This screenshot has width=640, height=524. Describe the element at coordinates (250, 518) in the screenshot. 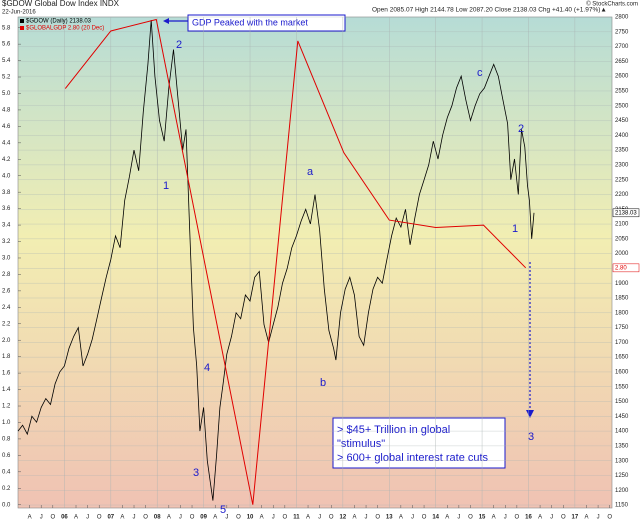

I see `x-tick-label: 10` at that location.